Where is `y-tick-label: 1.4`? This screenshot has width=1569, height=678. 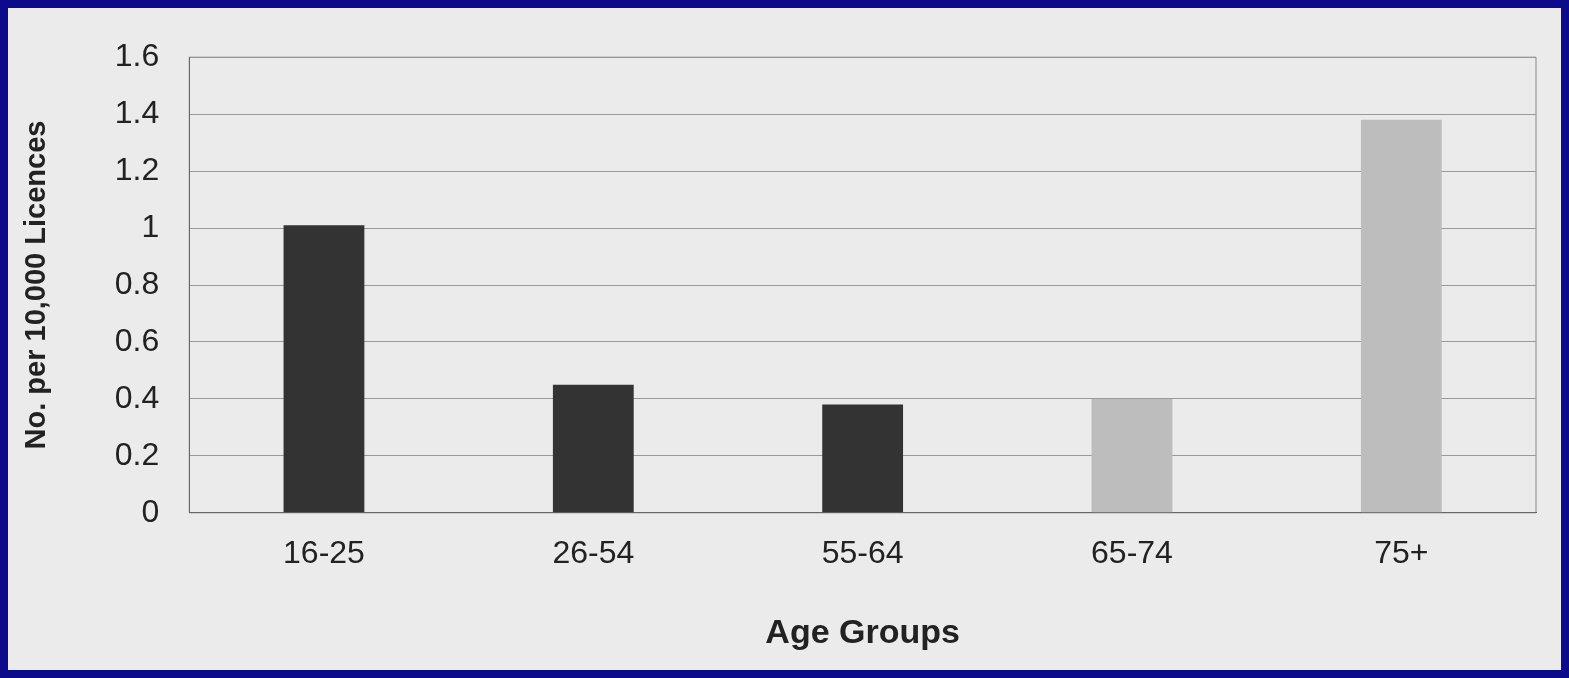
y-tick-label: 1.4 is located at coordinates (137, 111).